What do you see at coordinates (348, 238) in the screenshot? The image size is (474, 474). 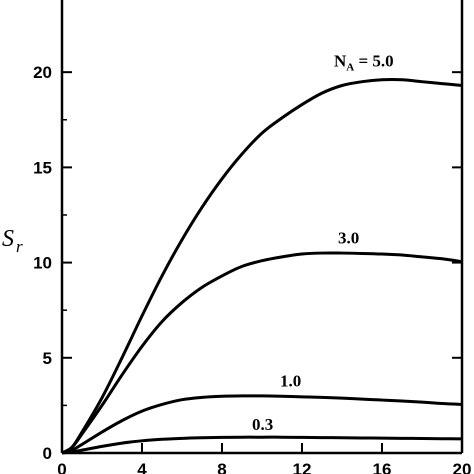 I see `series-label: 3.0` at bounding box center [348, 238].